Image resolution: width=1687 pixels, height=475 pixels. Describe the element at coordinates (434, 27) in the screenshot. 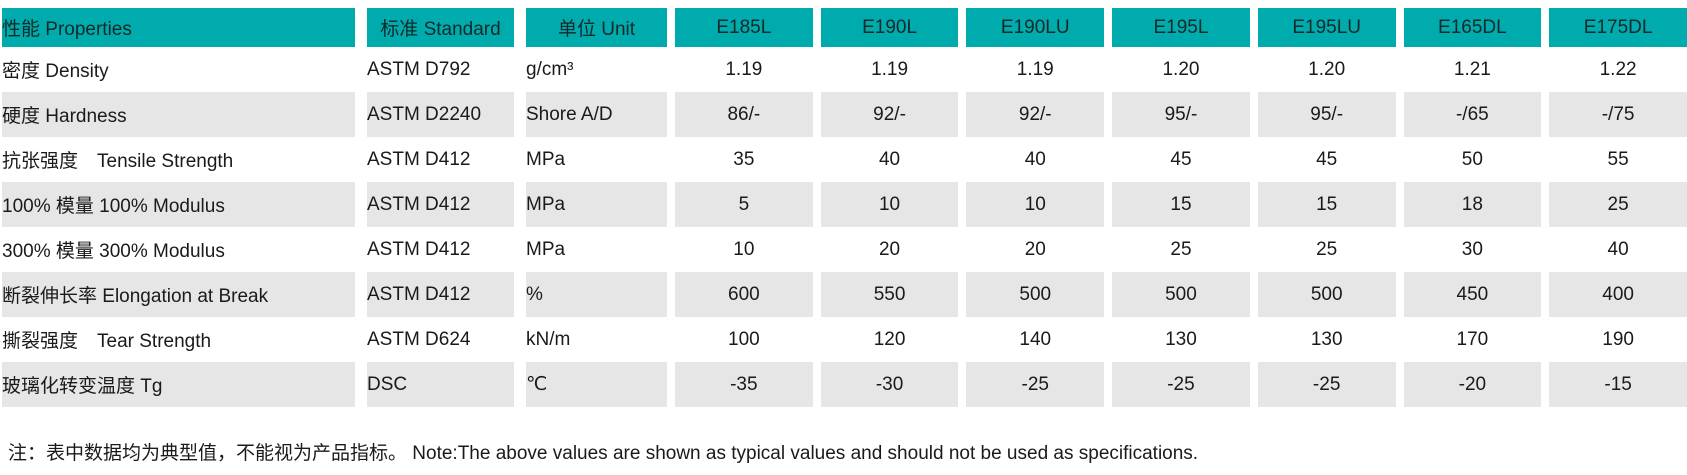

I see `column-header-standard: 标准 Standard` at that location.